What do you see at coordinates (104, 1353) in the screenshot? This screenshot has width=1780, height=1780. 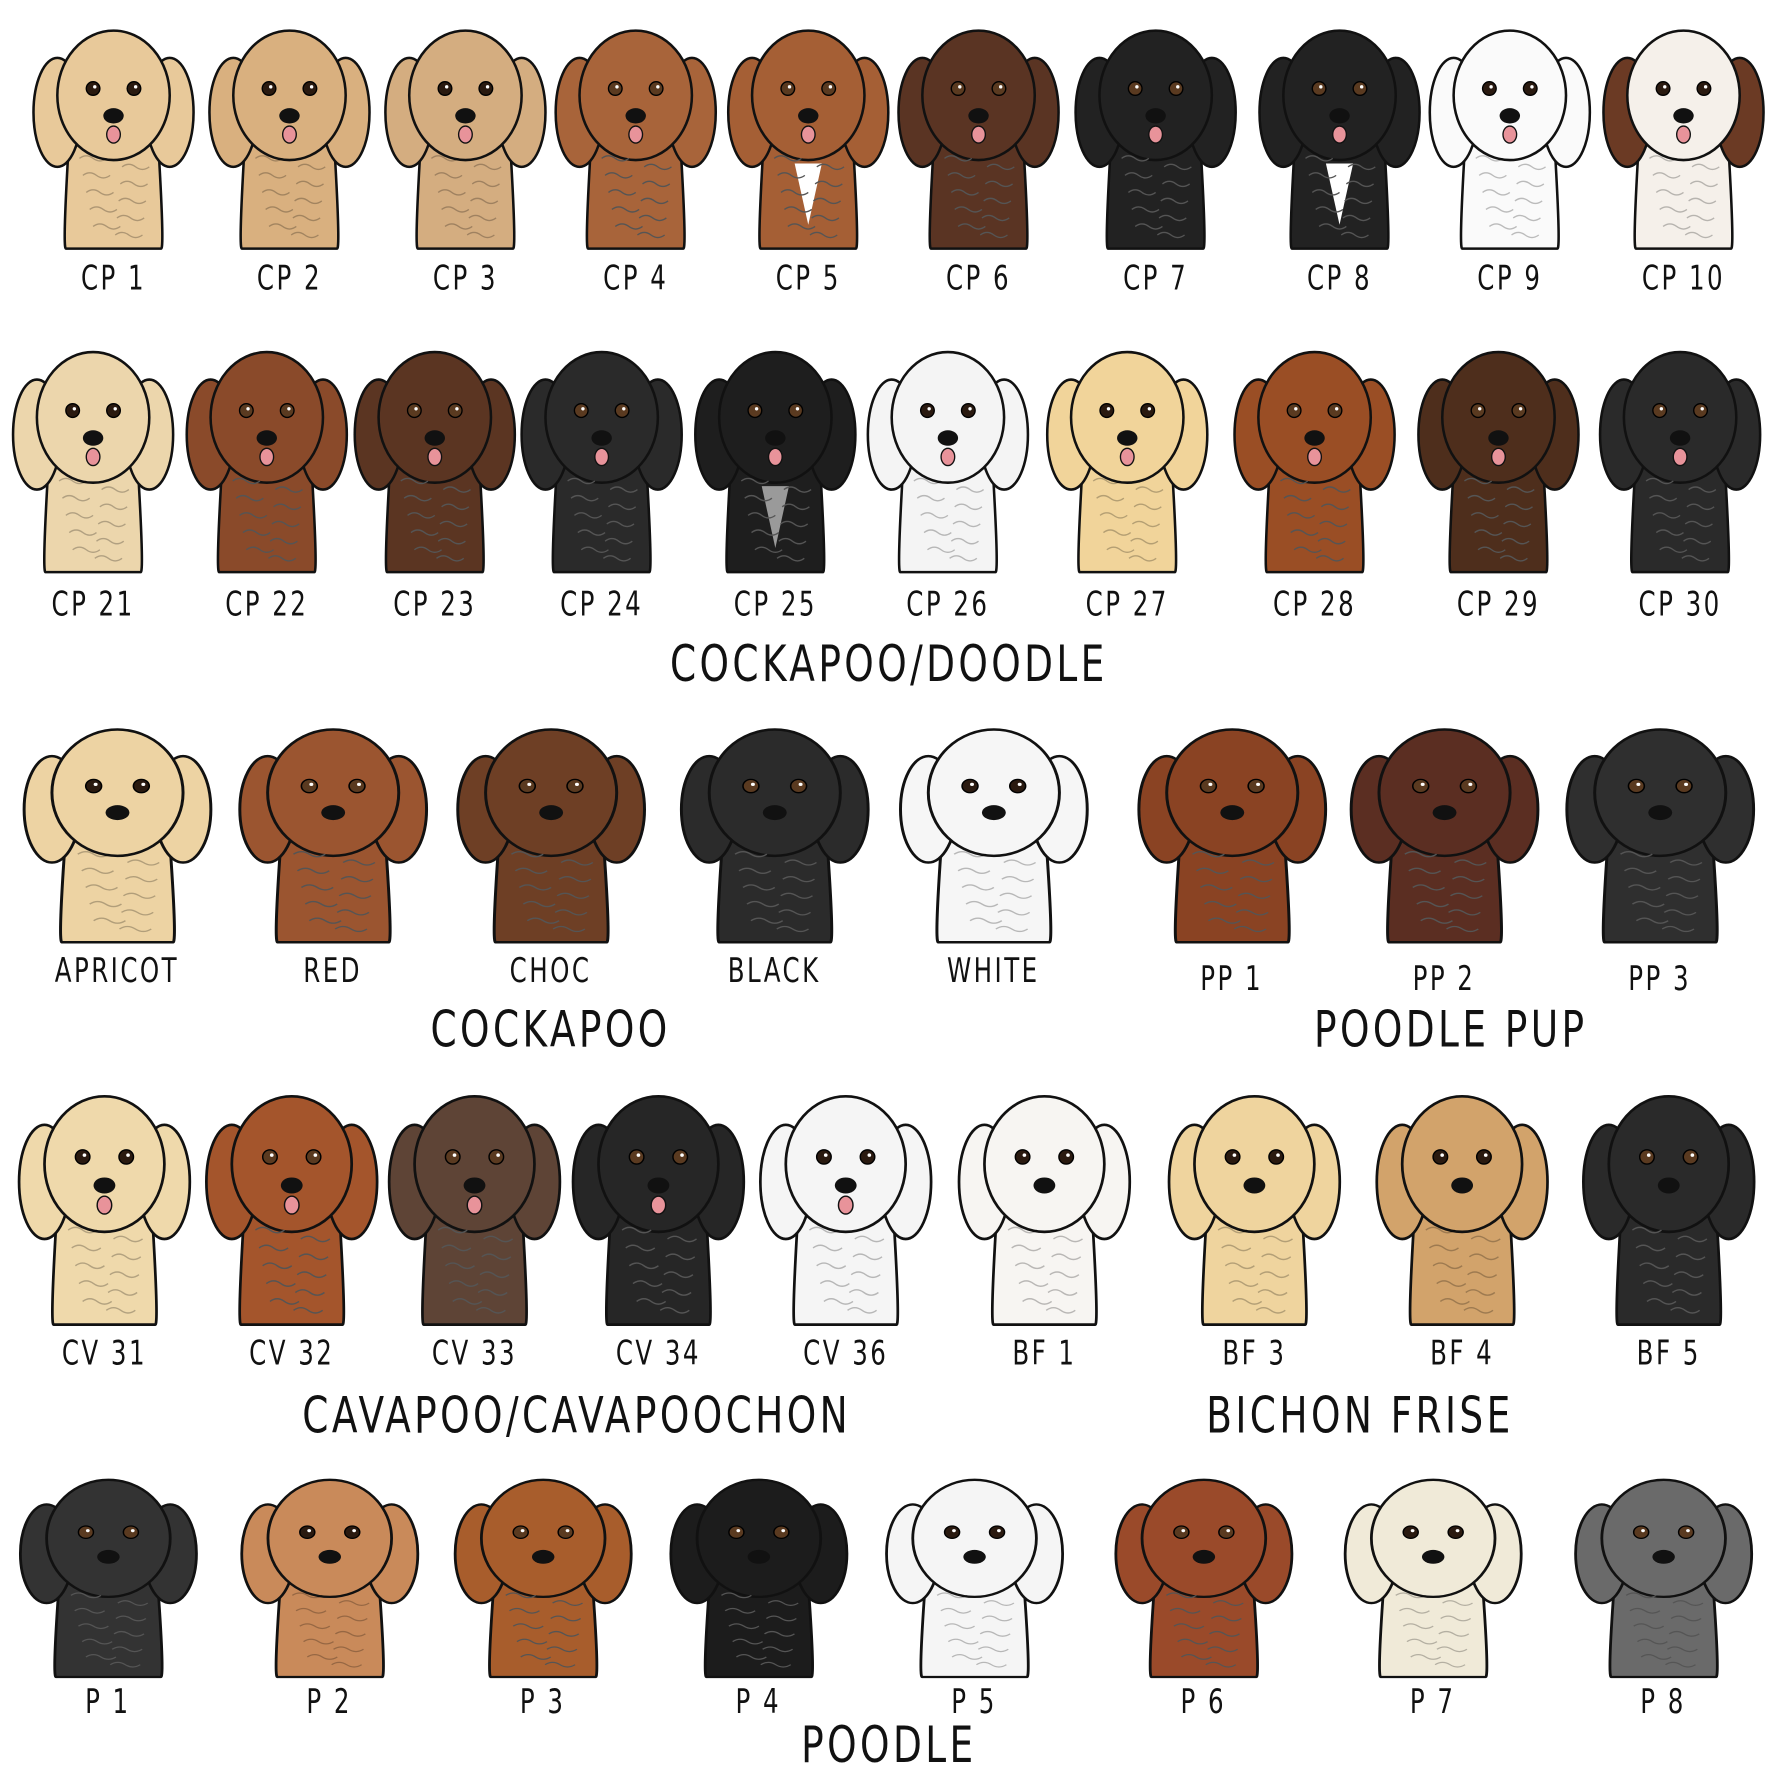 I see `dog-label: CV 31` at bounding box center [104, 1353].